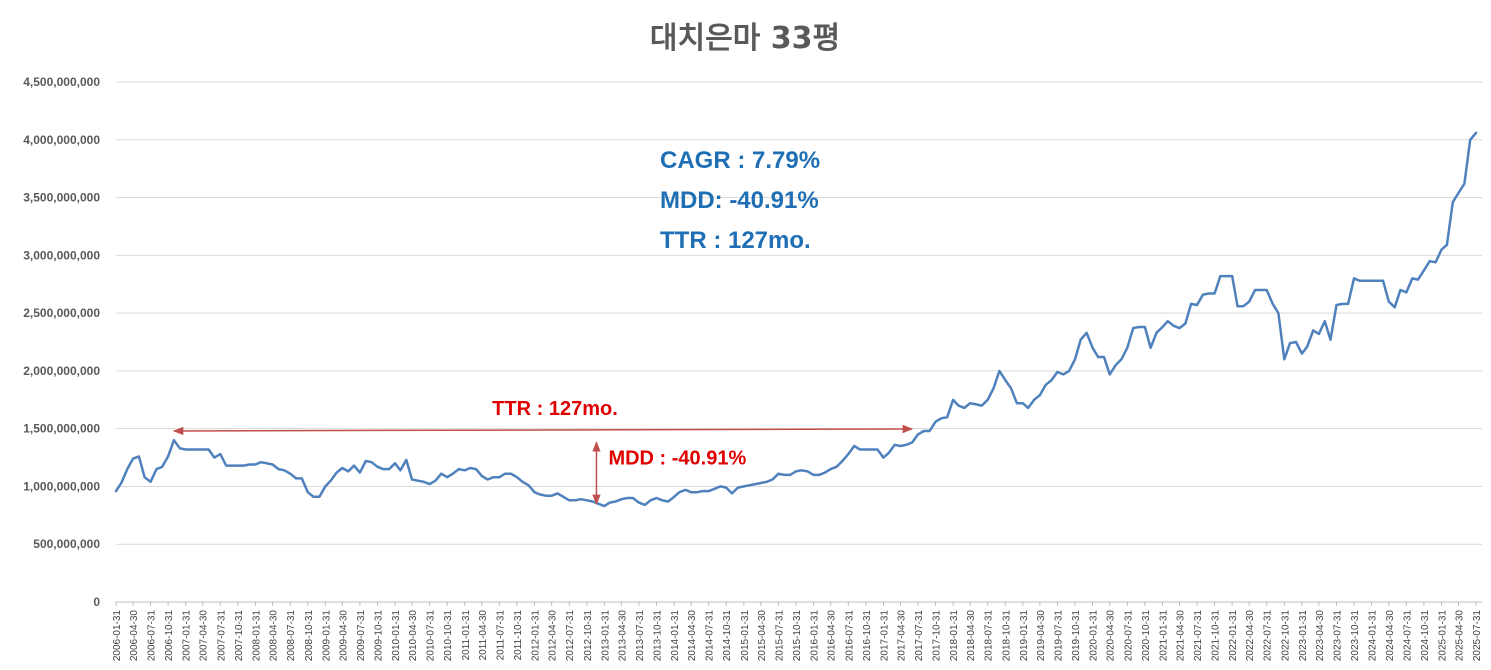 The width and height of the screenshot is (1491, 670). What do you see at coordinates (61, 82) in the screenshot?
I see `y-tick-label: 4,500,000,000` at bounding box center [61, 82].